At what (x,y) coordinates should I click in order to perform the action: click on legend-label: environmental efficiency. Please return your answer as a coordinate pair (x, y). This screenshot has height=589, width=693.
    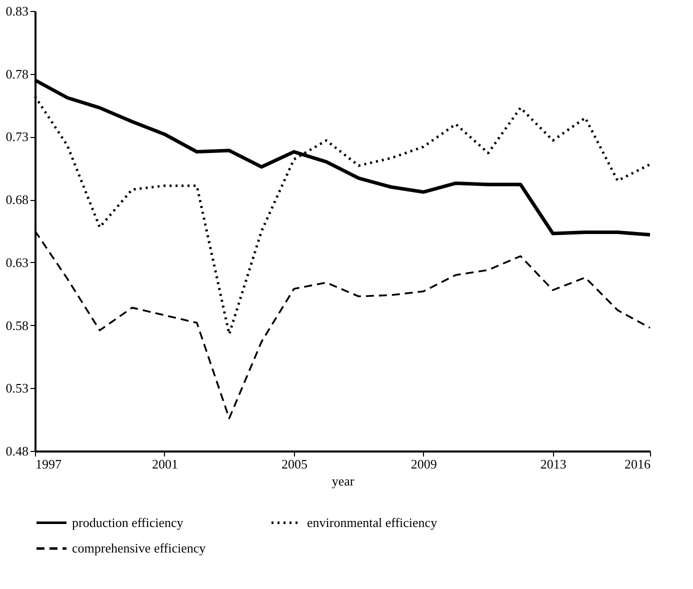
    Looking at the image, I should click on (372, 522).